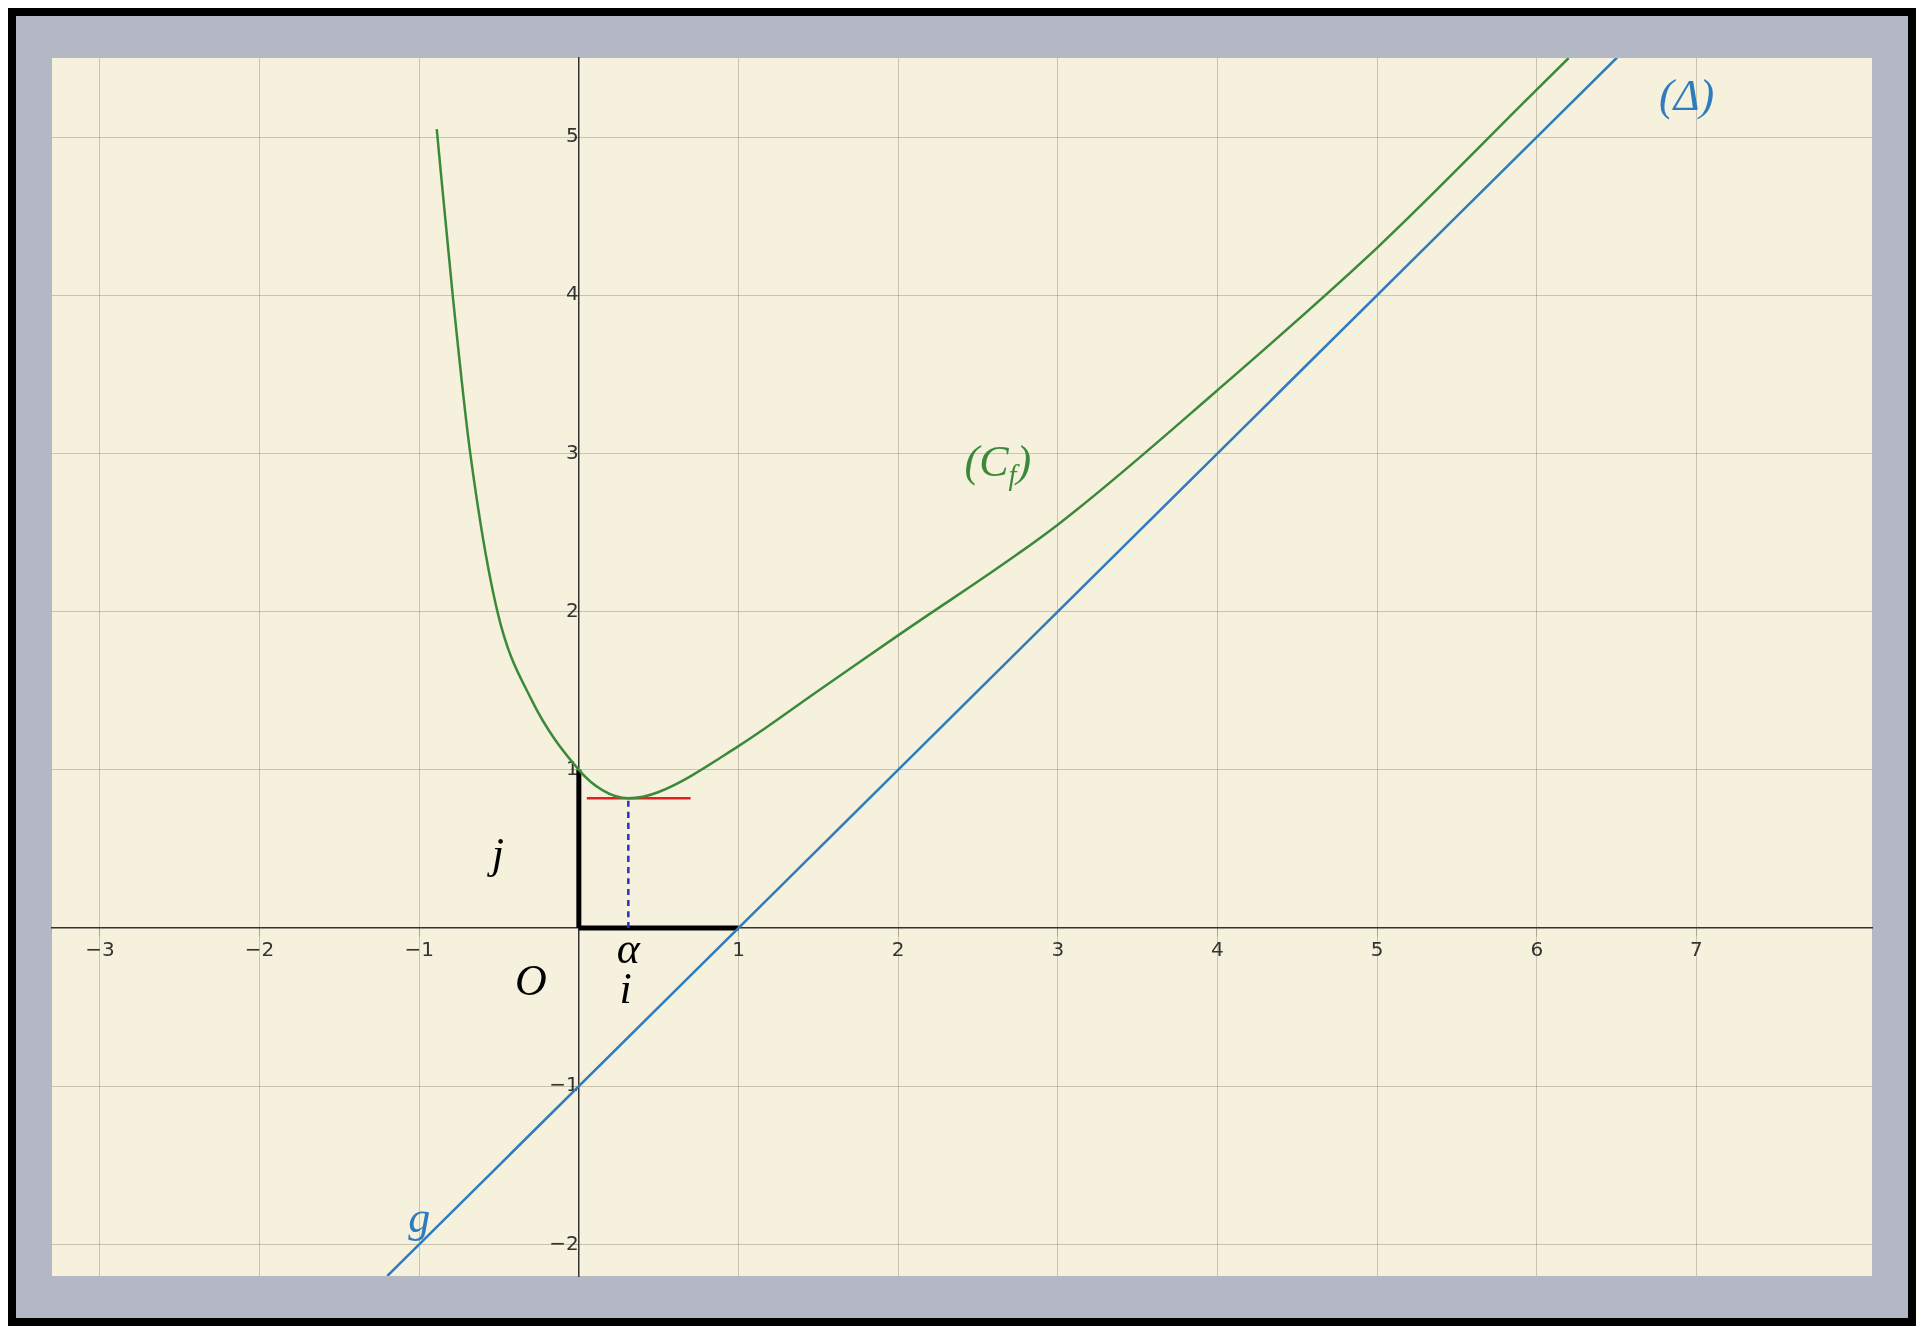  Describe the element at coordinates (564, 1242) in the screenshot. I see `y-tick-label: −2` at that location.